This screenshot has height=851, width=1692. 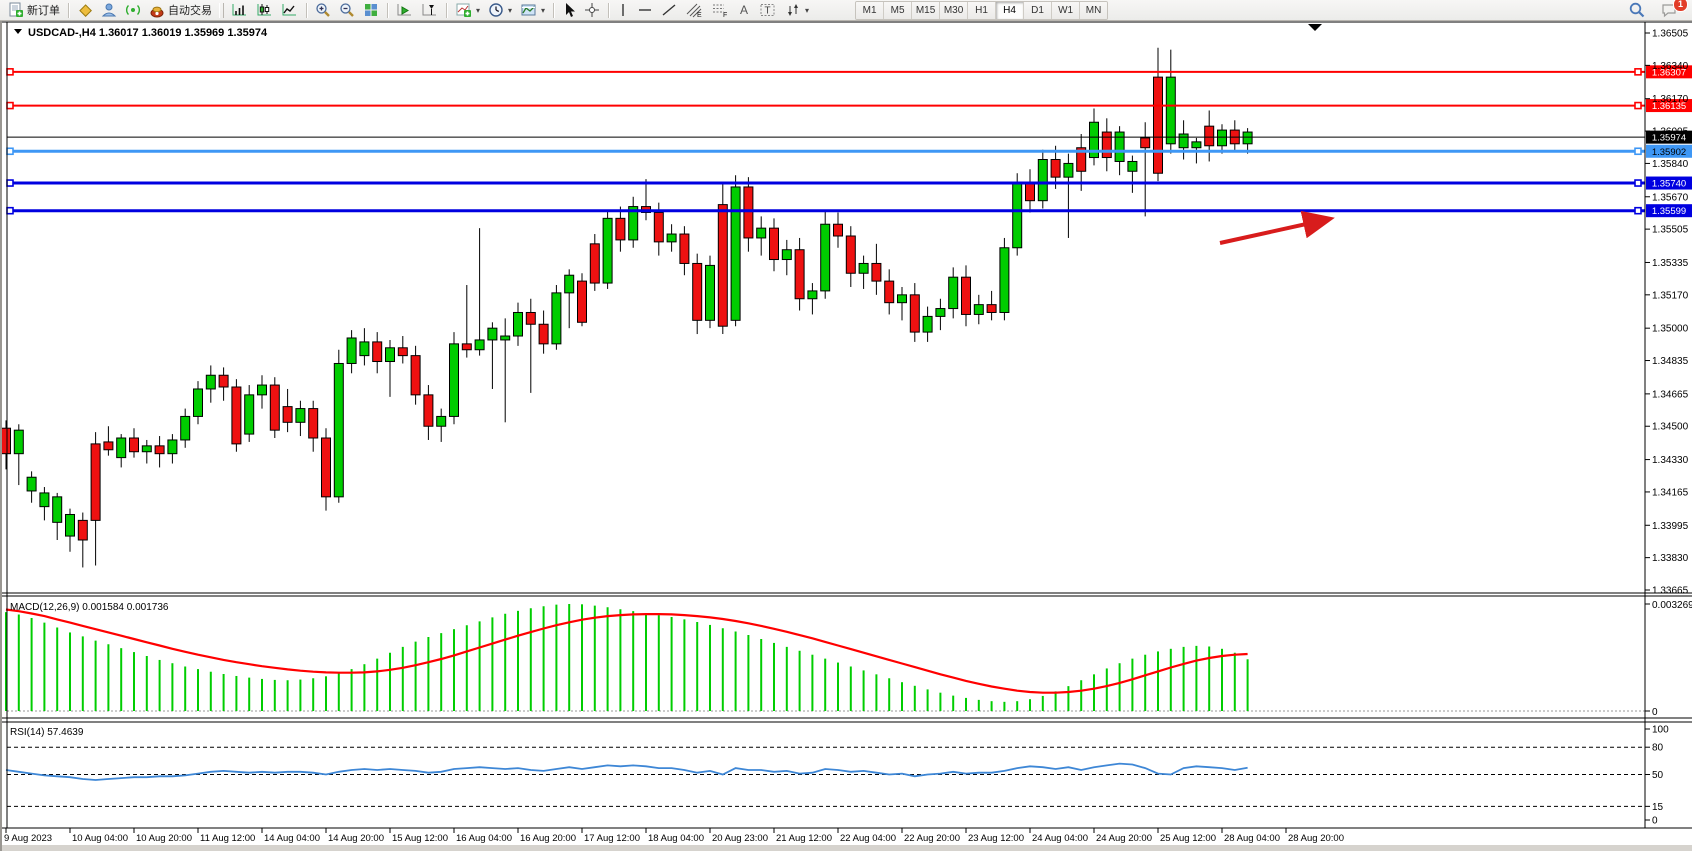 What do you see at coordinates (982, 10) in the screenshot?
I see `timeframe-H1: H1` at bounding box center [982, 10].